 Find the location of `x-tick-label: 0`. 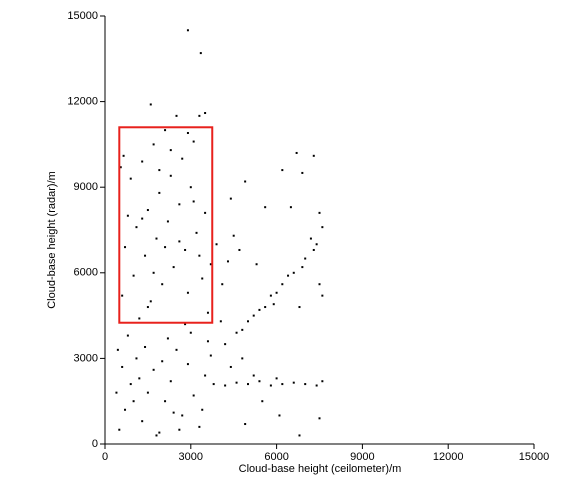

x-tick-label: 0 is located at coordinates (105, 457).